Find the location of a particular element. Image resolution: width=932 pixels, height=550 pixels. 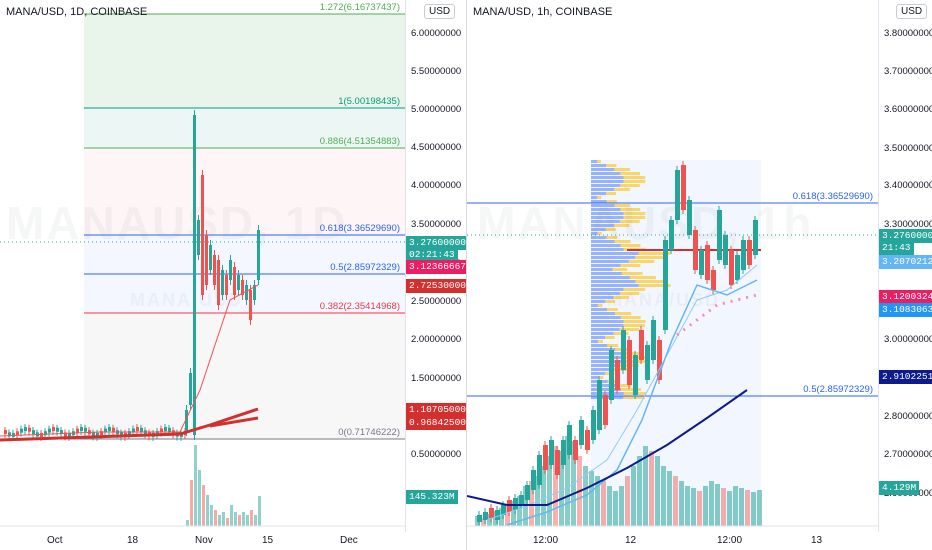

fib-label: 0(0.71746222) is located at coordinates (369, 432).